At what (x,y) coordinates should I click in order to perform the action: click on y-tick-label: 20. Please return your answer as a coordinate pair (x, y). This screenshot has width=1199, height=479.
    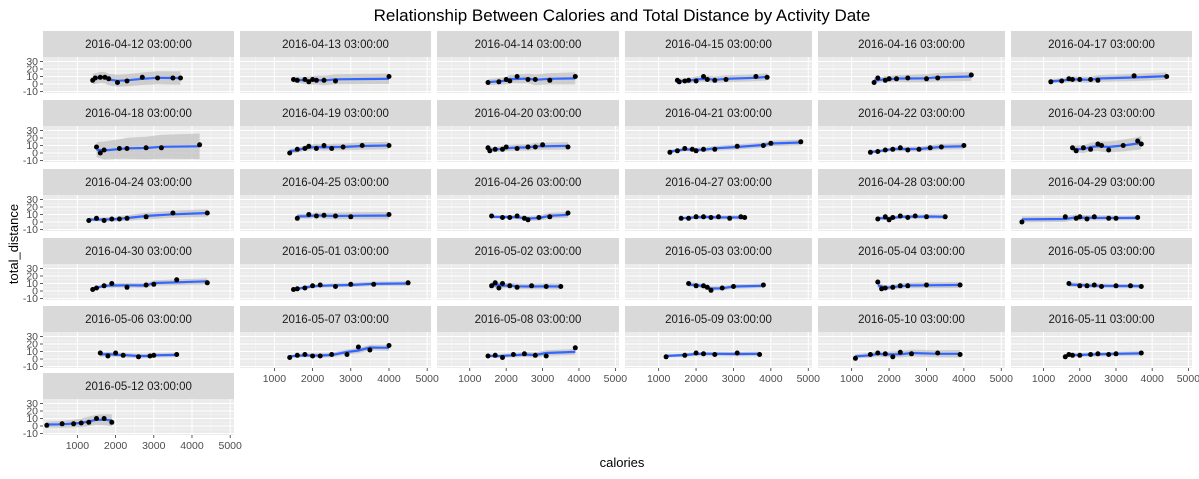
    Looking at the image, I should click on (32, 70).